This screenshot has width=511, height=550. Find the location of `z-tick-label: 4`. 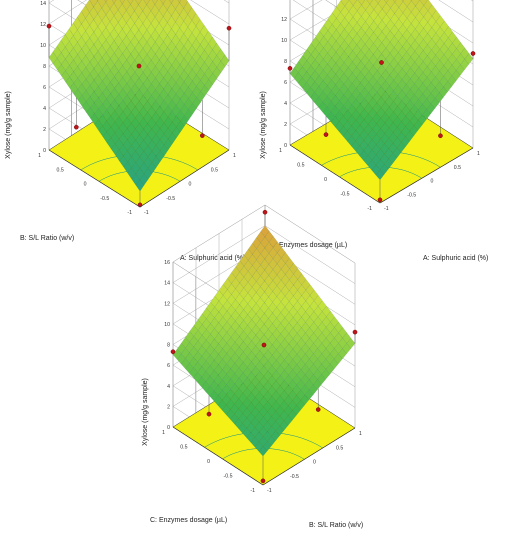

z-tick-label: 4 is located at coordinates (44, 109).